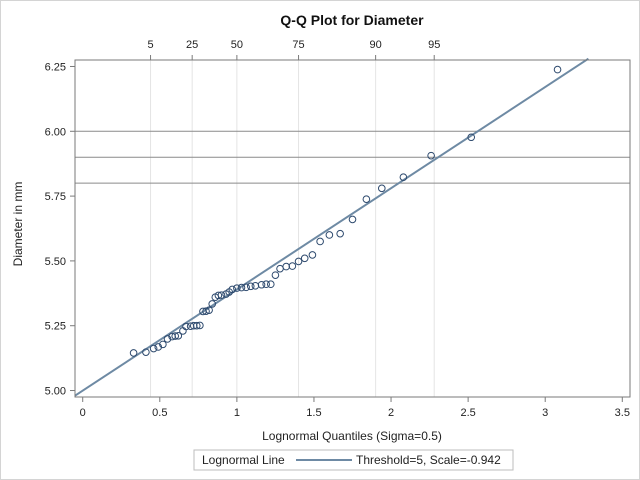 This screenshot has width=640, height=480. What do you see at coordinates (150, 45) in the screenshot?
I see `percentile-tick-label: 5` at bounding box center [150, 45].